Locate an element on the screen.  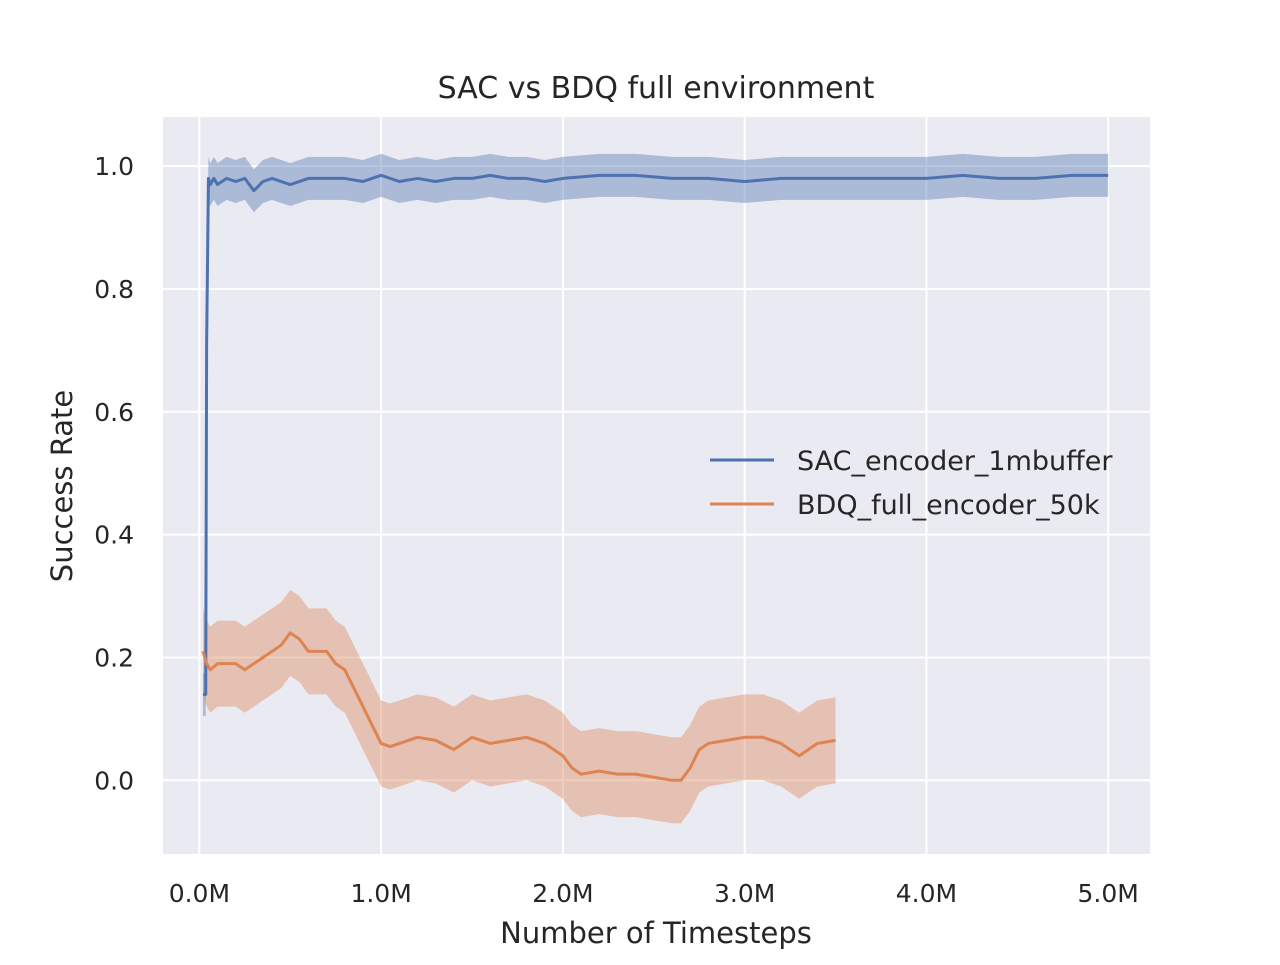
band-bdq is located at coordinates (519, 706).